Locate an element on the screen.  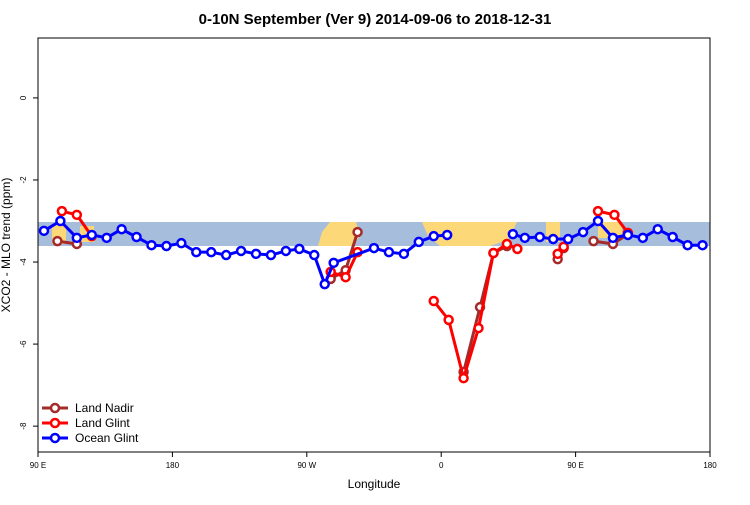
y-axis-title: XCO2 - MLO trend (ppm) is located at coordinates (6, 245).